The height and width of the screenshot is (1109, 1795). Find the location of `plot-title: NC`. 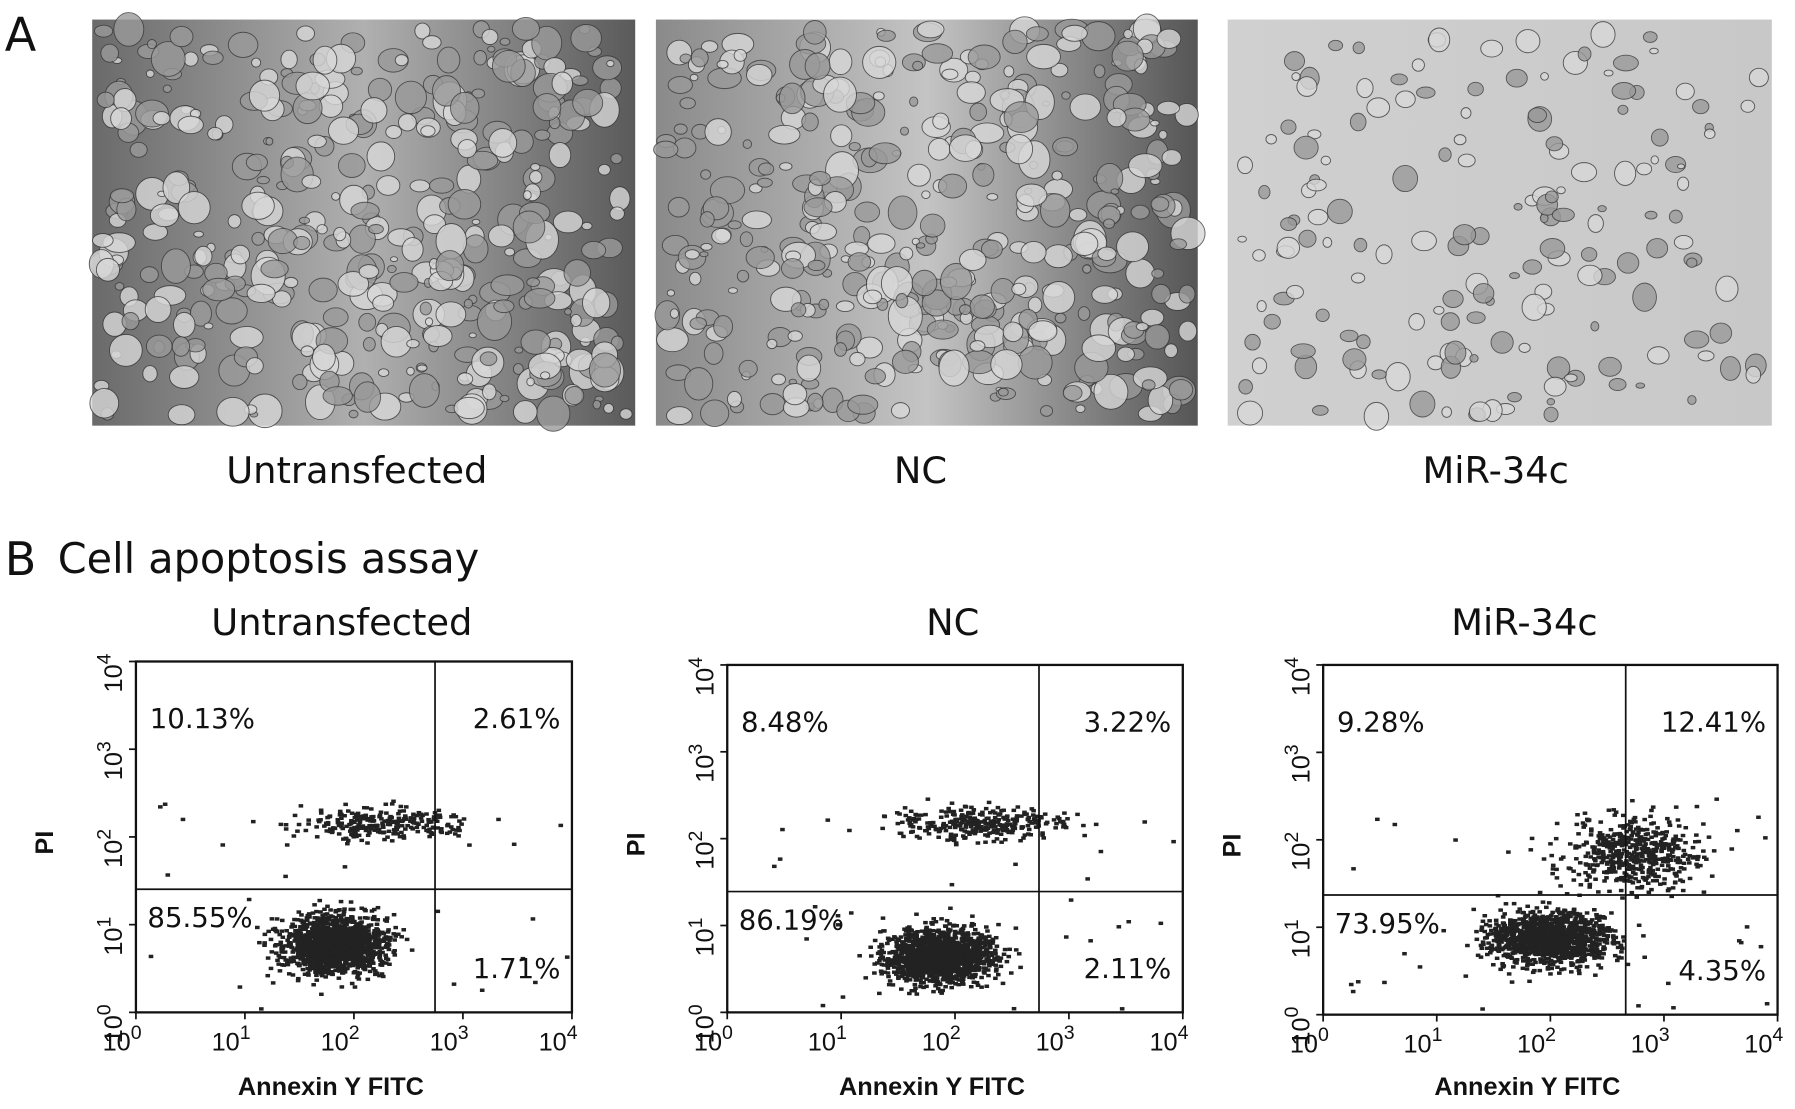

plot-title: NC is located at coordinates (952, 622).